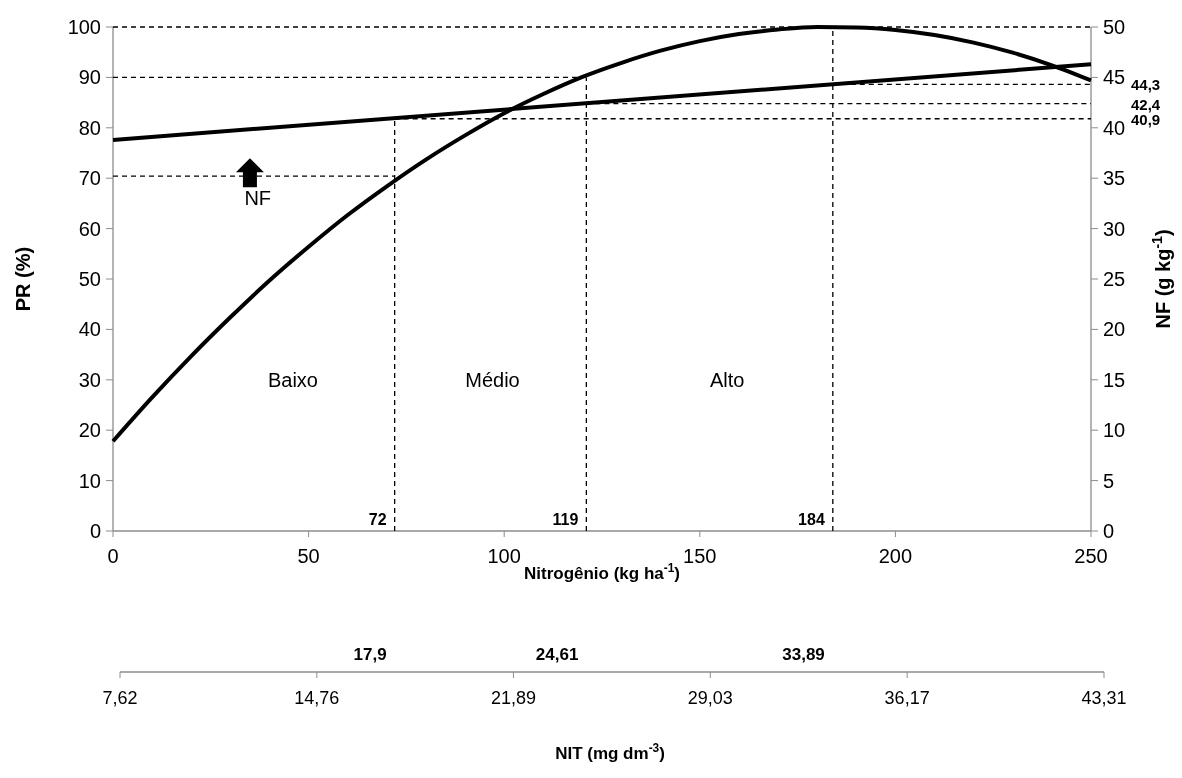 The height and width of the screenshot is (778, 1182). Describe the element at coordinates (1114, 379) in the screenshot. I see `y2-tick-label: 15` at that location.